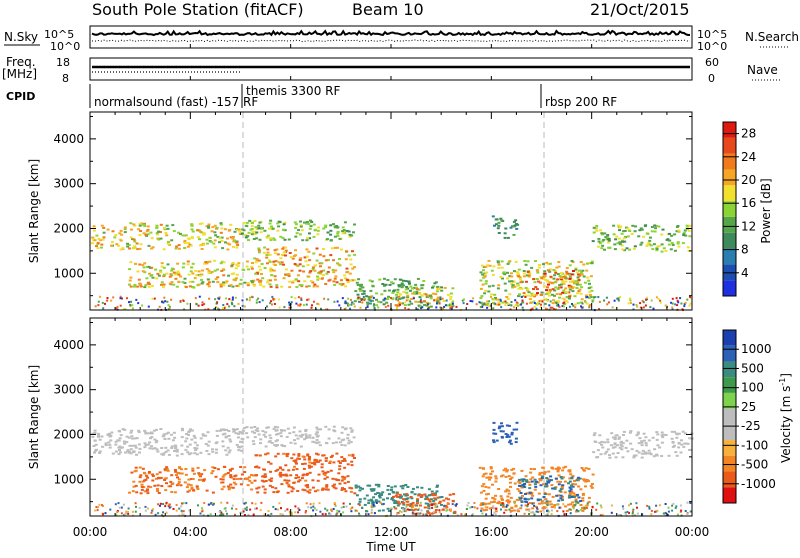 The height and width of the screenshot is (558, 800). Describe the element at coordinates (65, 46) in the screenshot. I see `noise-tick-low-left: 10^0` at that location.